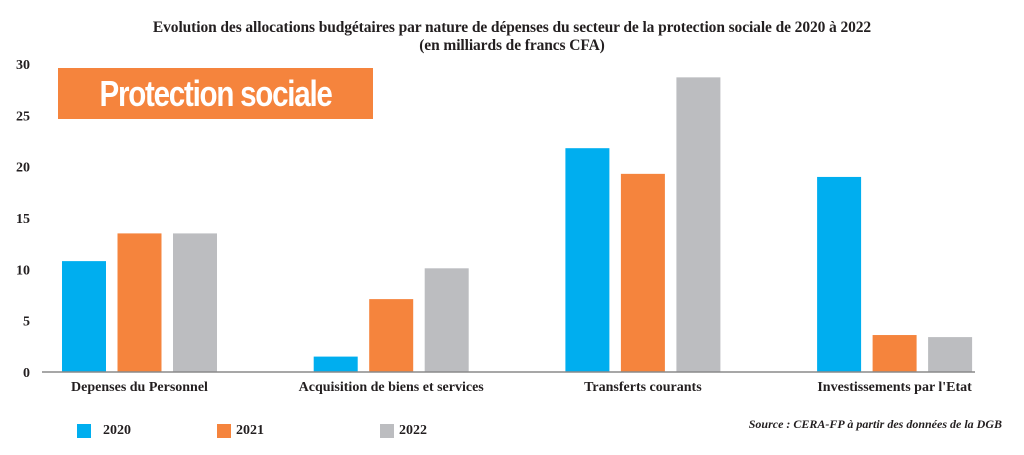 The width and height of the screenshot is (1024, 455). What do you see at coordinates (413, 430) in the screenshot?
I see `legend-label-2022: 2022` at bounding box center [413, 430].